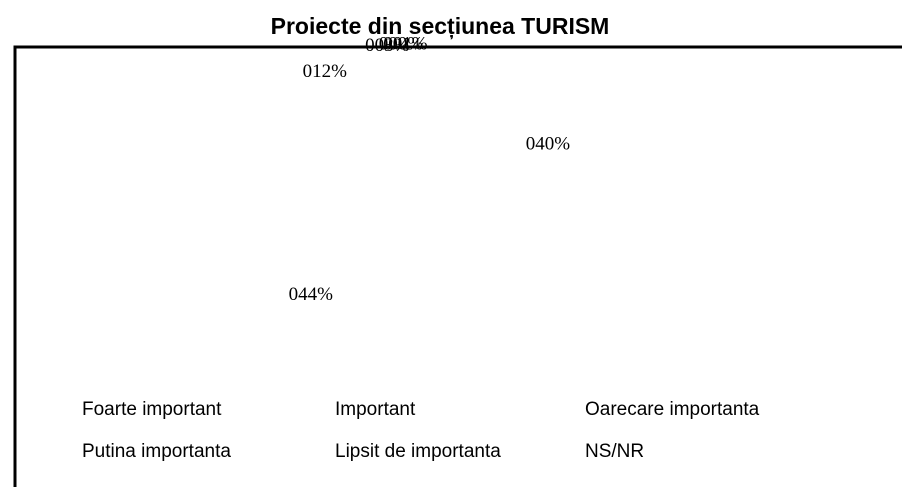  What do you see at coordinates (401, 44) in the screenshot?
I see `data-label: 000%` at bounding box center [401, 44].